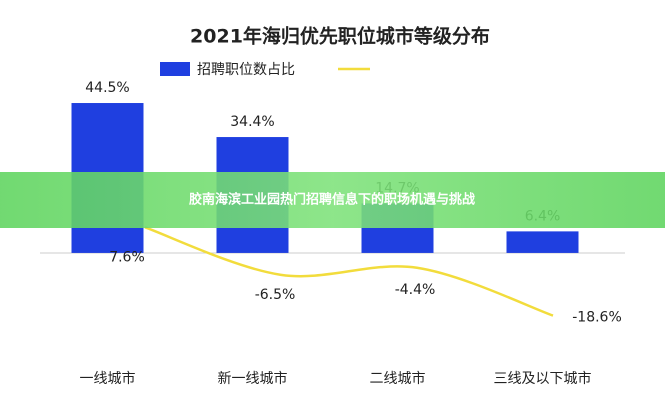 The width and height of the screenshot is (665, 400). Describe the element at coordinates (246, 70) in the screenshot. I see `legend-label: 招聘职位数占比` at that location.